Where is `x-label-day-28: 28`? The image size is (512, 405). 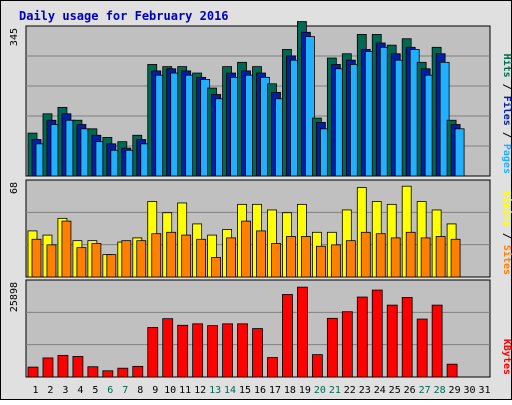
x-label-day-28: 28 is located at coordinates (440, 390).